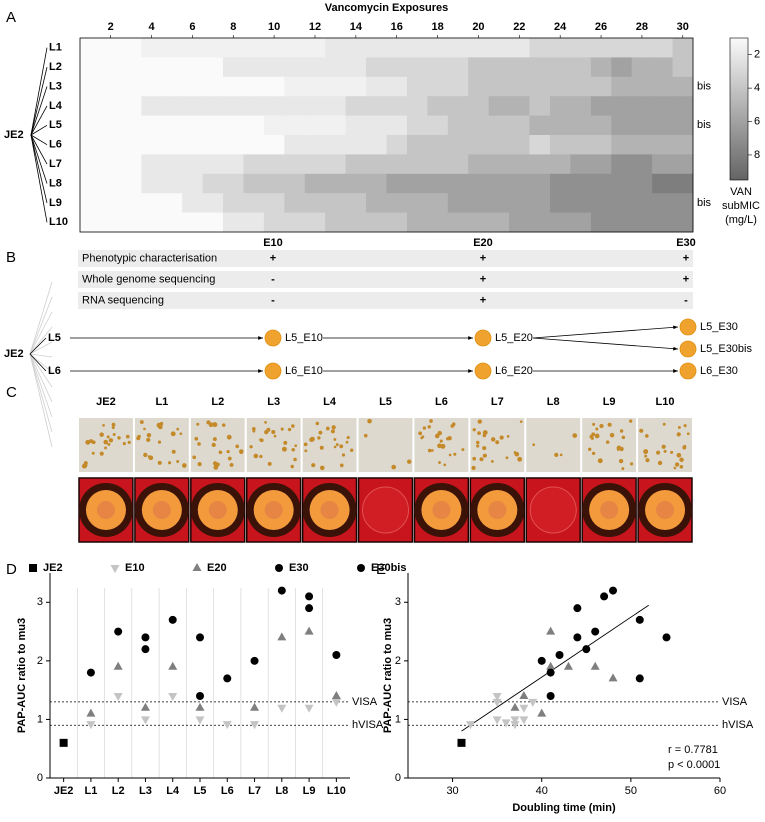  Describe the element at coordinates (398, 719) in the screenshot. I see `y-tick-label: 1` at that location.